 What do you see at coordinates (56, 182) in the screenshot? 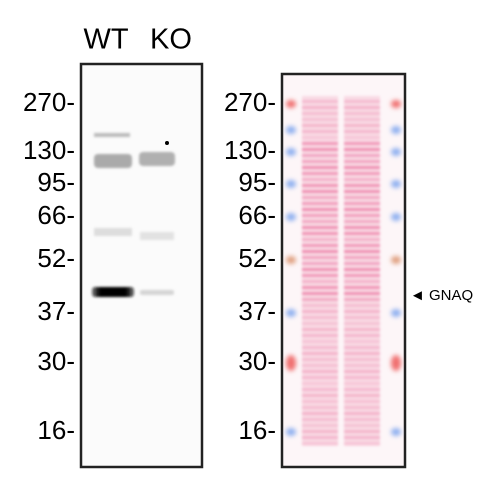
I see `marker-label: 95-` at bounding box center [56, 182].